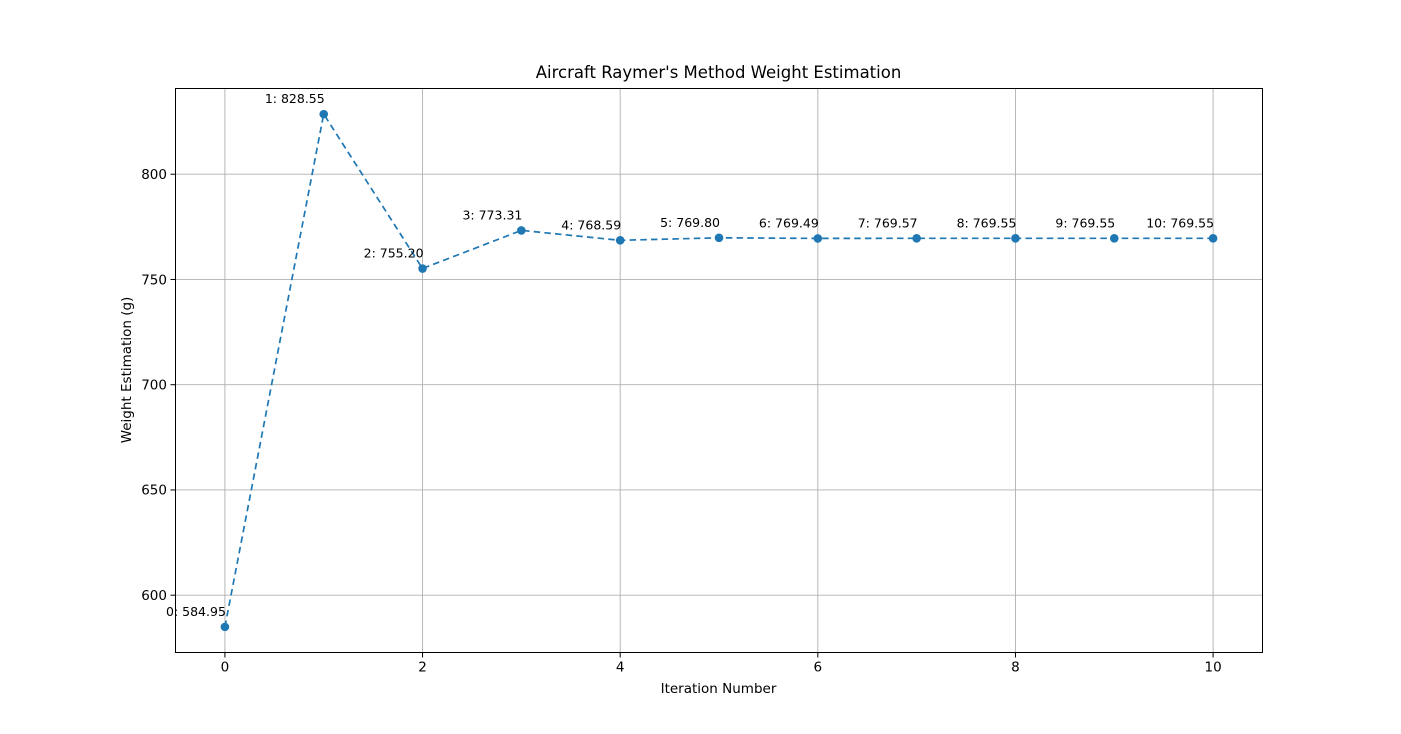  Describe the element at coordinates (154, 280) in the screenshot. I see `y-tick-label: 750` at that location.